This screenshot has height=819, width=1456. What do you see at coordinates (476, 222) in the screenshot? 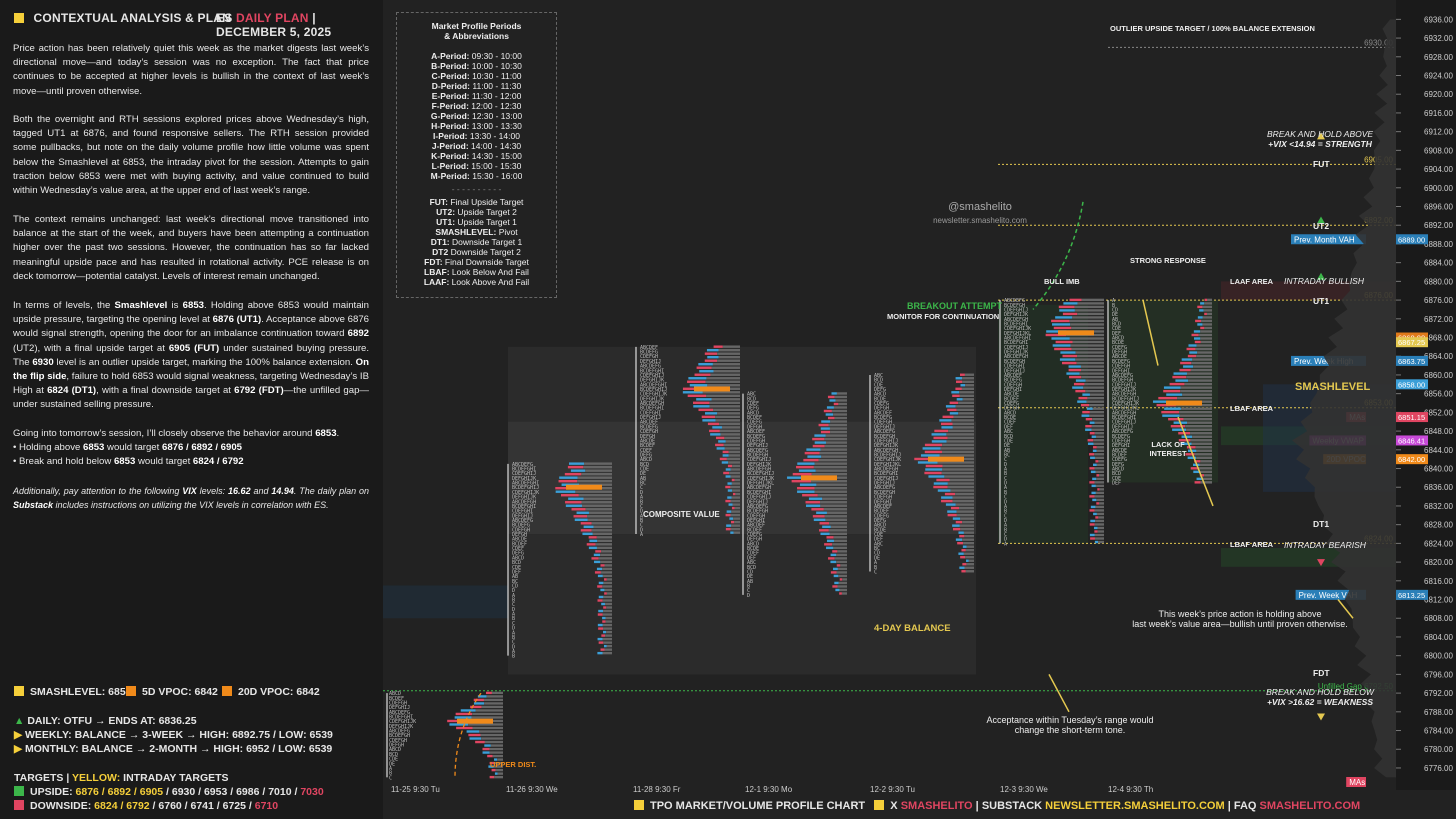
I see `abbr-item: UT1: Upside Target 1` at bounding box center [476, 222].